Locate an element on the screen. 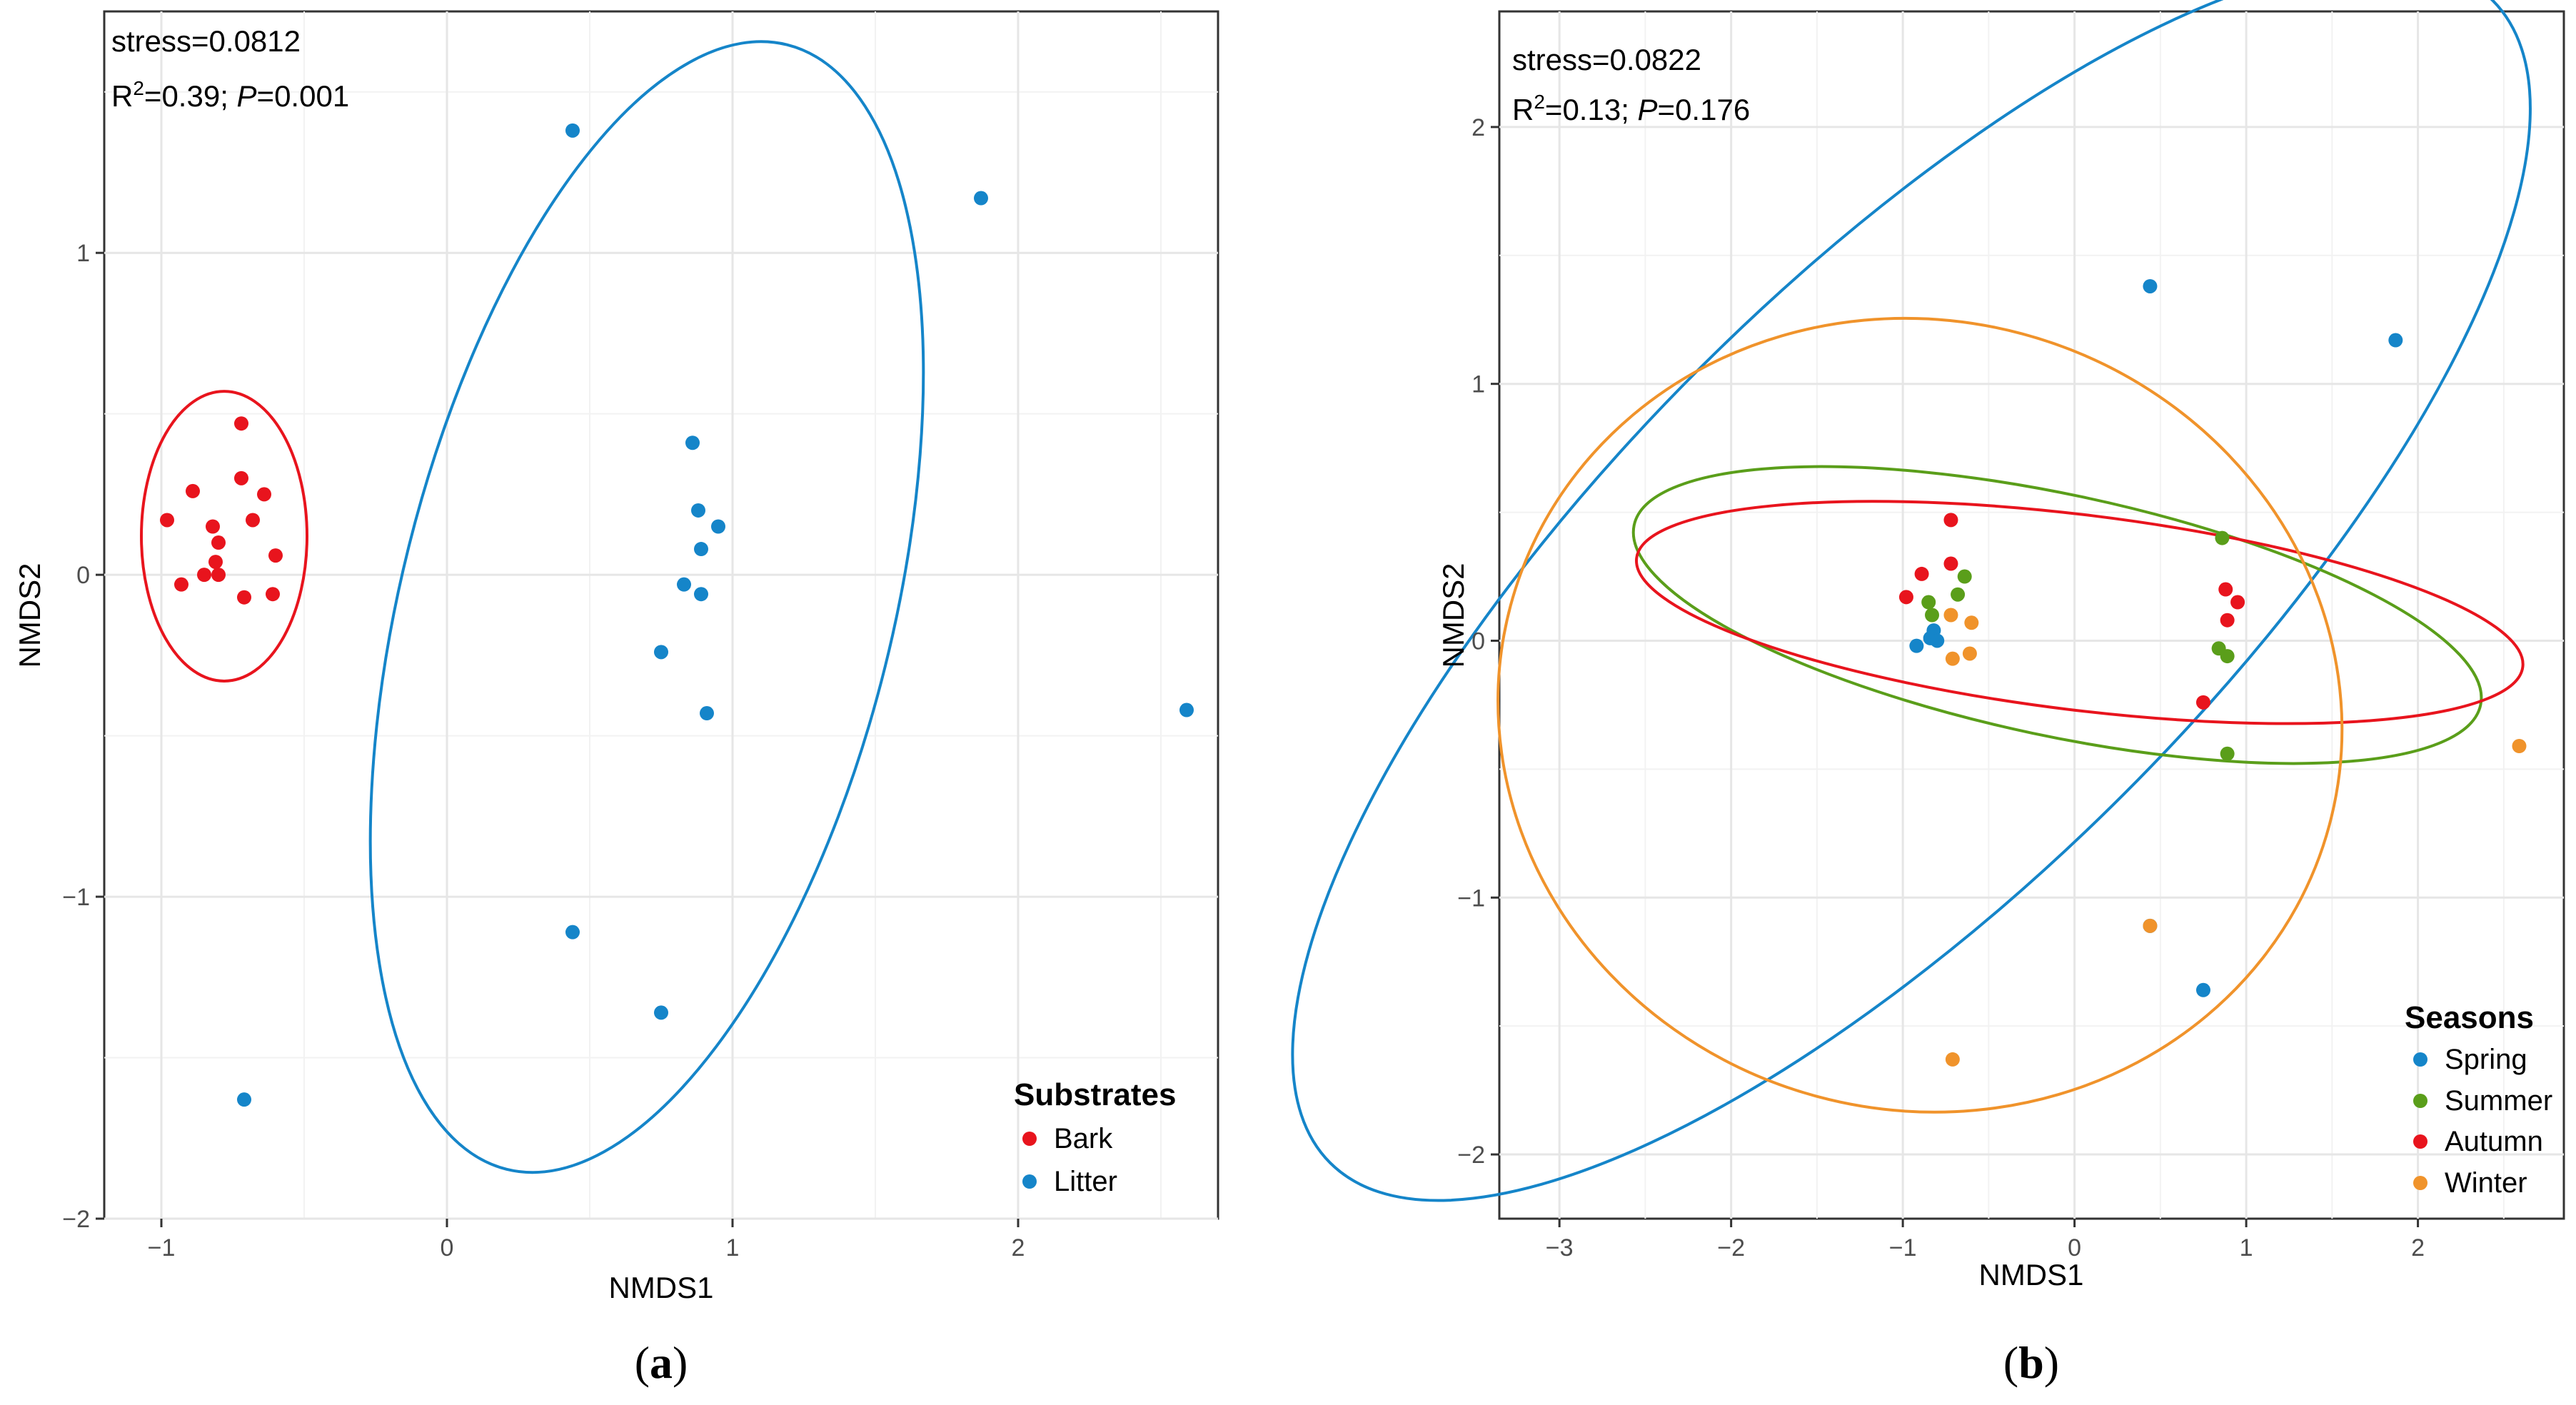 This screenshot has height=1405, width=2576. panel-b-legend-swatch-autumn is located at coordinates (2420, 1141).